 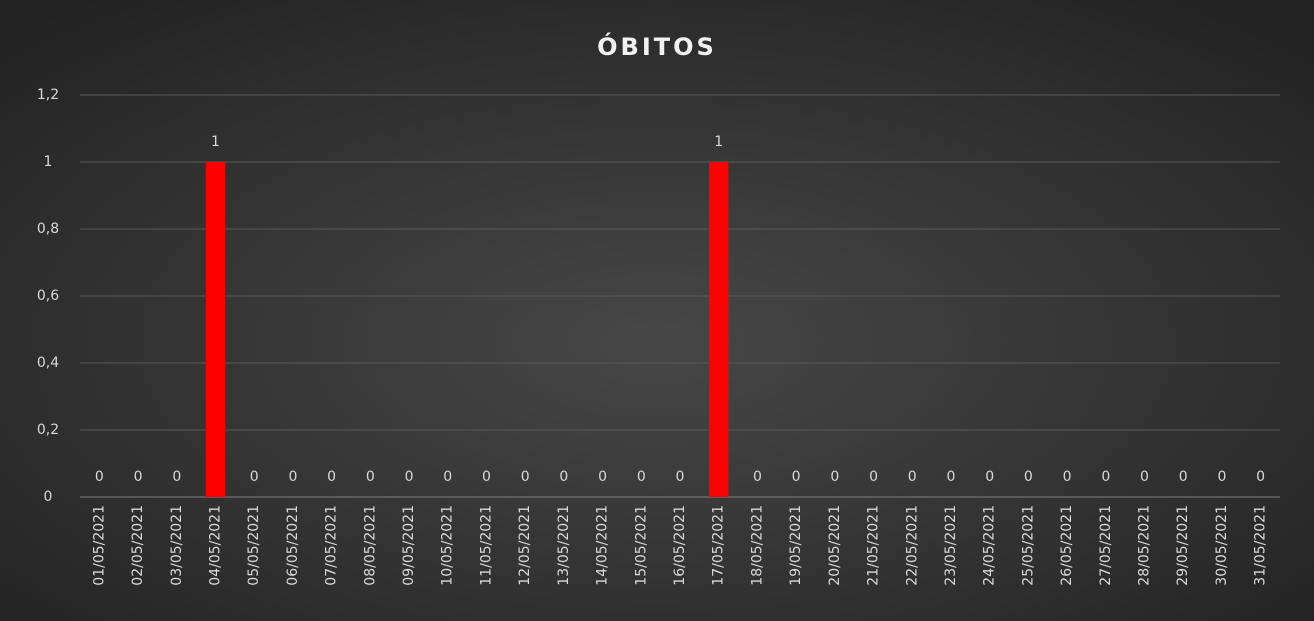 What do you see at coordinates (951, 545) in the screenshot?
I see `x-tick-label: 23/05/2021` at bounding box center [951, 545].